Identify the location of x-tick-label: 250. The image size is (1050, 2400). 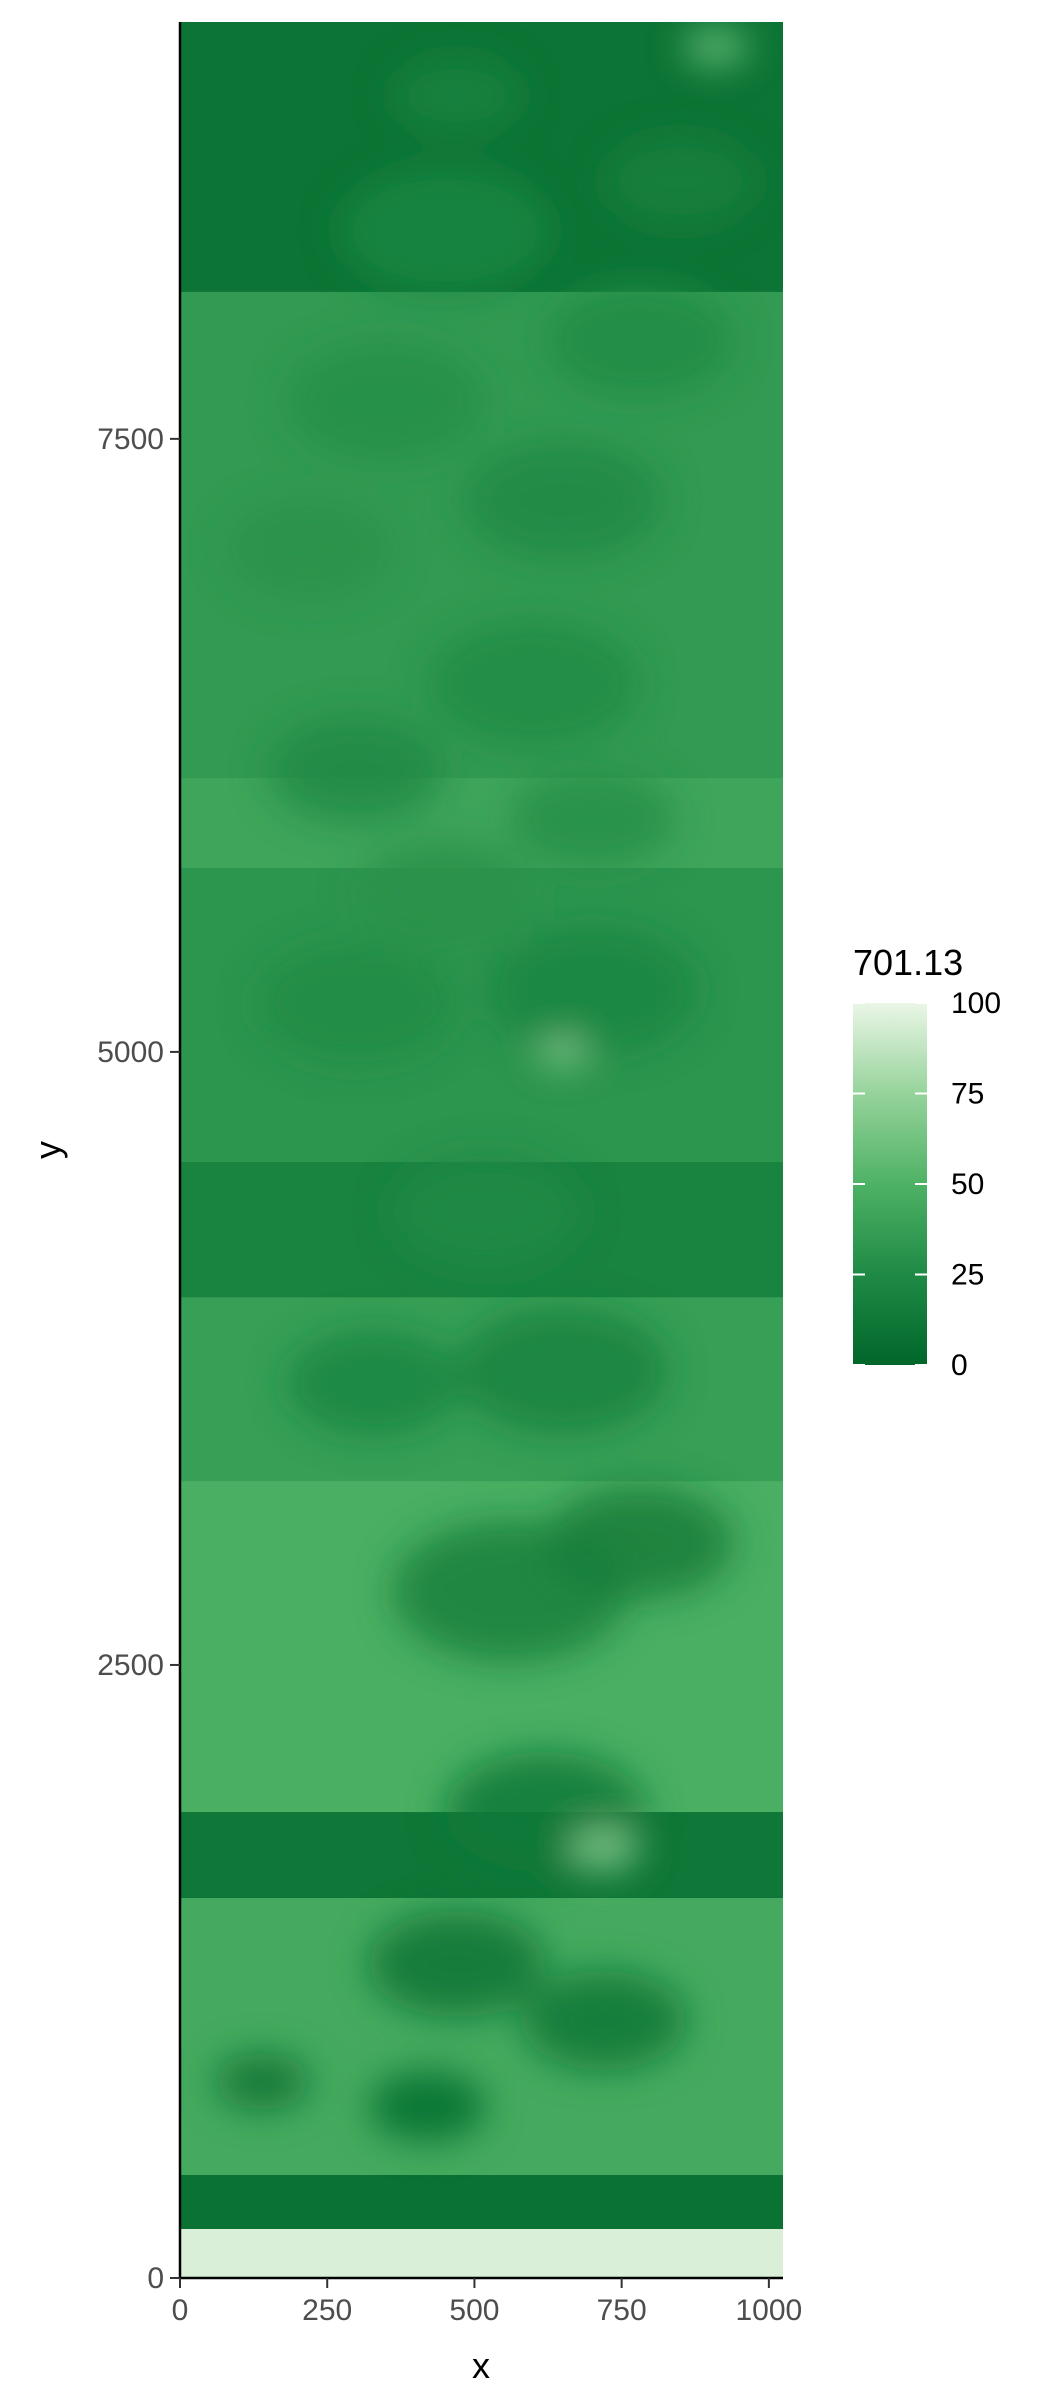
(327, 2310).